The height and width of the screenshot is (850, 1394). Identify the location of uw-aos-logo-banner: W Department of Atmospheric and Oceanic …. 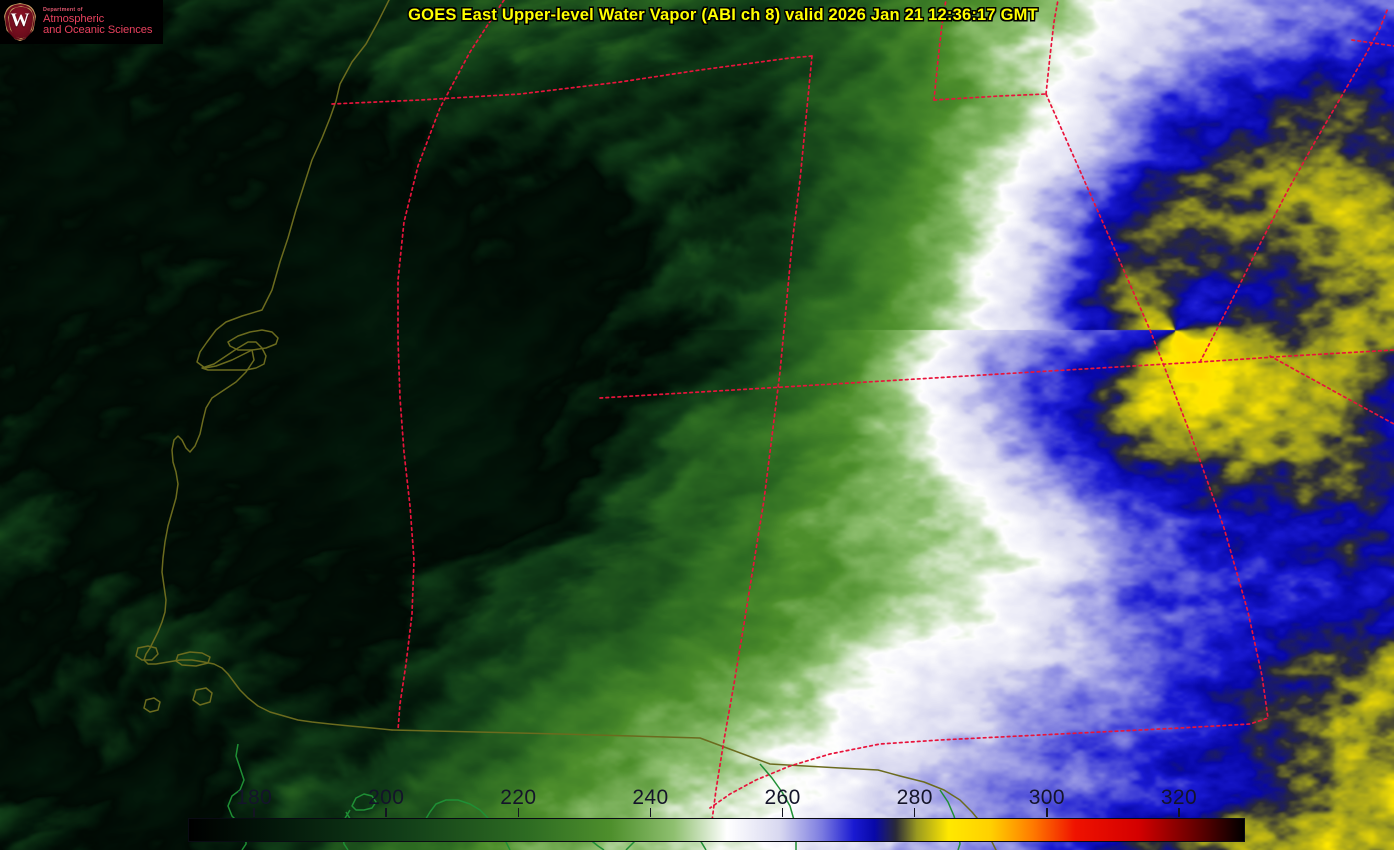
(81, 22).